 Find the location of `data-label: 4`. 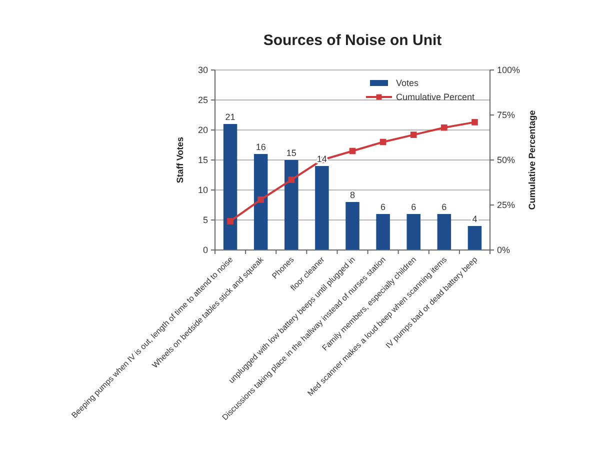

data-label: 4 is located at coordinates (475, 219).